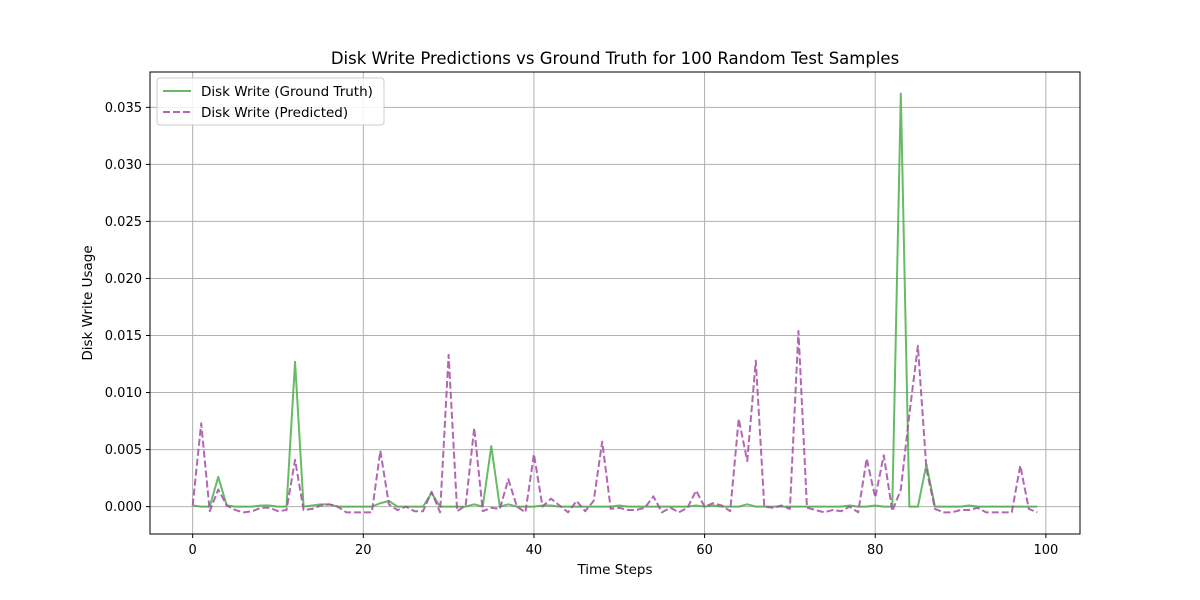 This screenshot has width=1200, height=600. What do you see at coordinates (1045, 550) in the screenshot?
I see `x-tick-label: 100` at bounding box center [1045, 550].